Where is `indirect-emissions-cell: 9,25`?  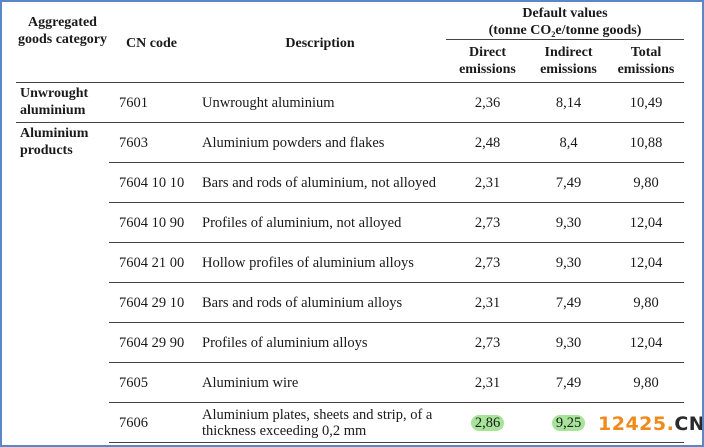 indirect-emissions-cell: 9,25 is located at coordinates (568, 422).